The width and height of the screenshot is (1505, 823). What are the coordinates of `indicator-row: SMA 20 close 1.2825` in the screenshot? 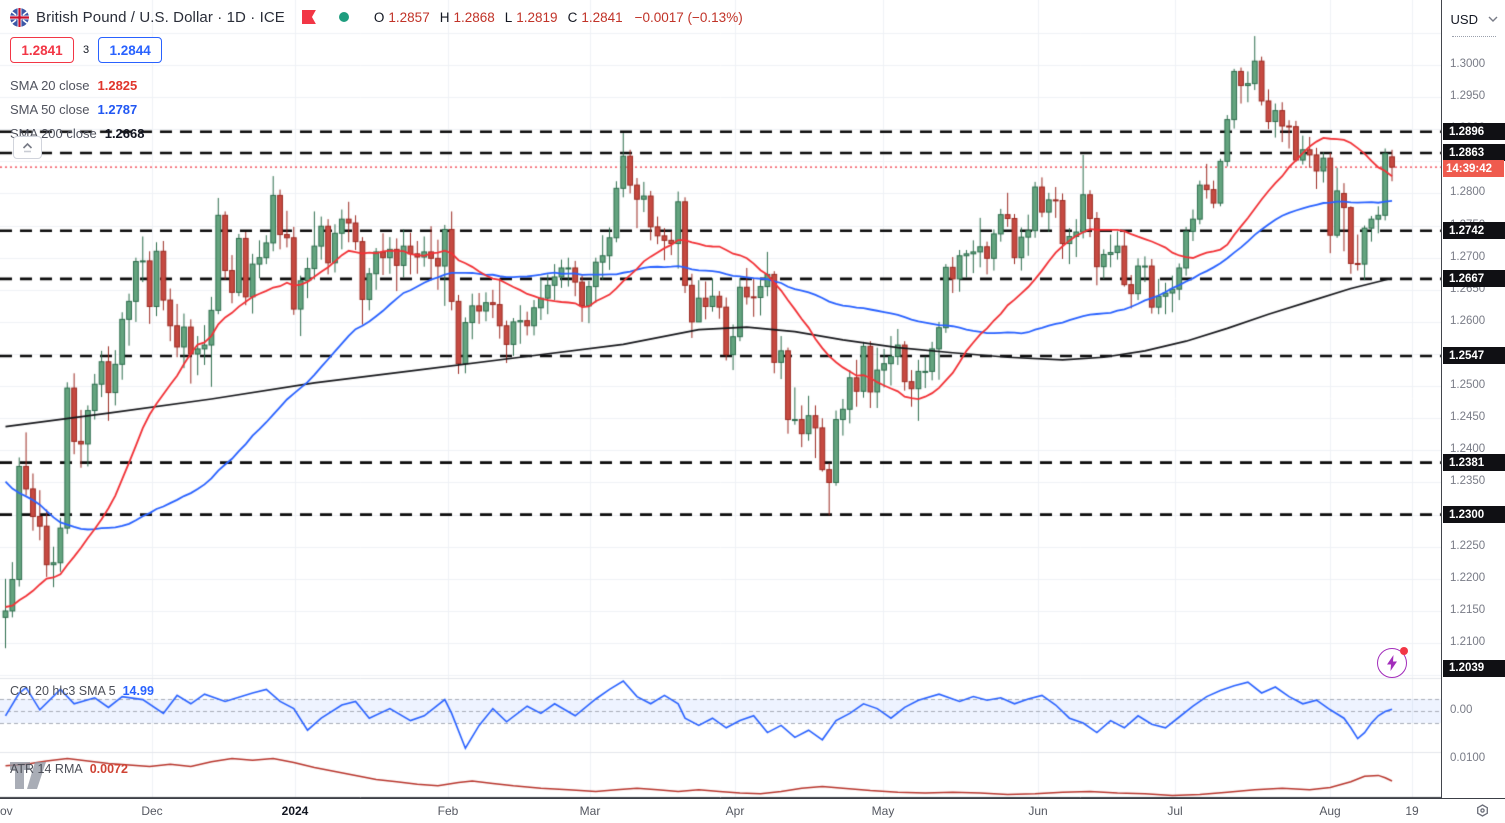 It's located at (376, 85).